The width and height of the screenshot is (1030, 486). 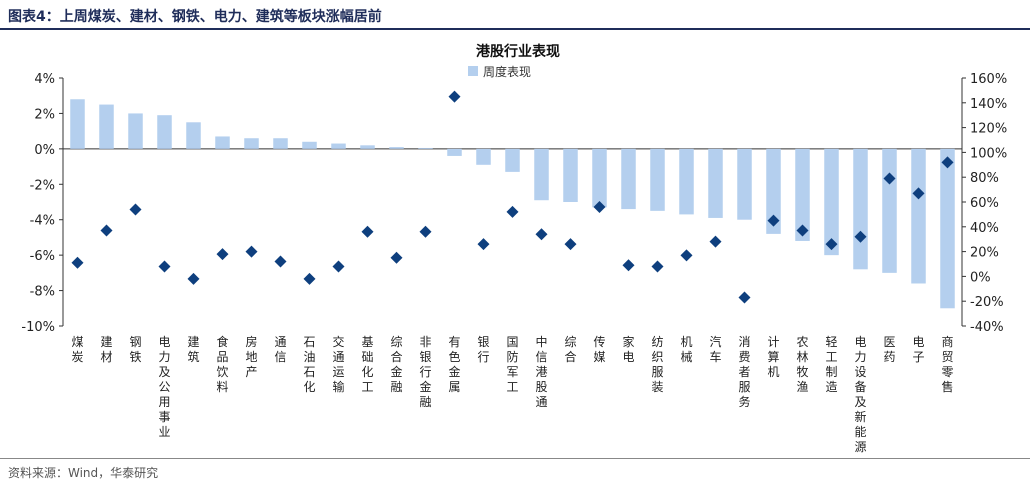 What do you see at coordinates (42, 256) in the screenshot?
I see `left-tick-label: -6%` at bounding box center [42, 256].